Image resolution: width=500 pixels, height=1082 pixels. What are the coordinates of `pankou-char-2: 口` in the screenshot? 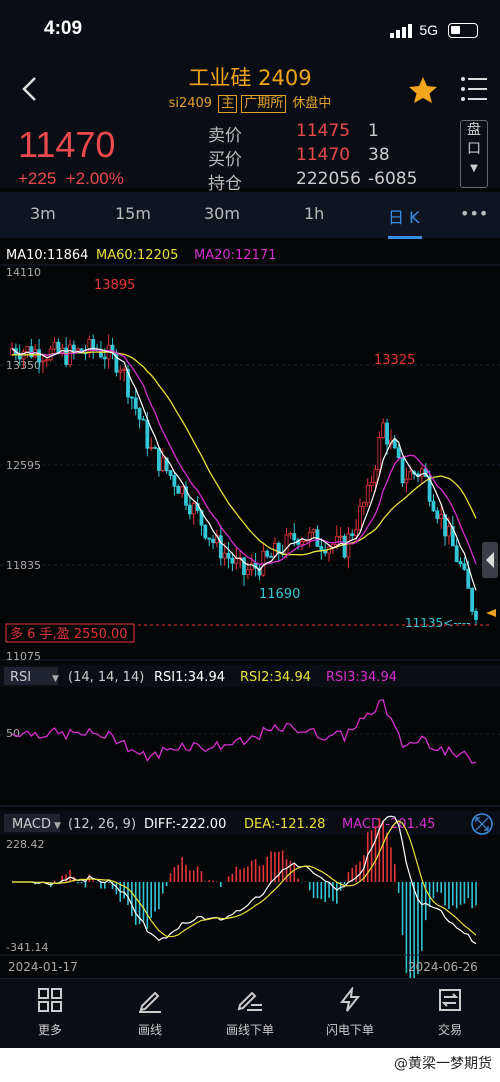 It's located at (474, 149).